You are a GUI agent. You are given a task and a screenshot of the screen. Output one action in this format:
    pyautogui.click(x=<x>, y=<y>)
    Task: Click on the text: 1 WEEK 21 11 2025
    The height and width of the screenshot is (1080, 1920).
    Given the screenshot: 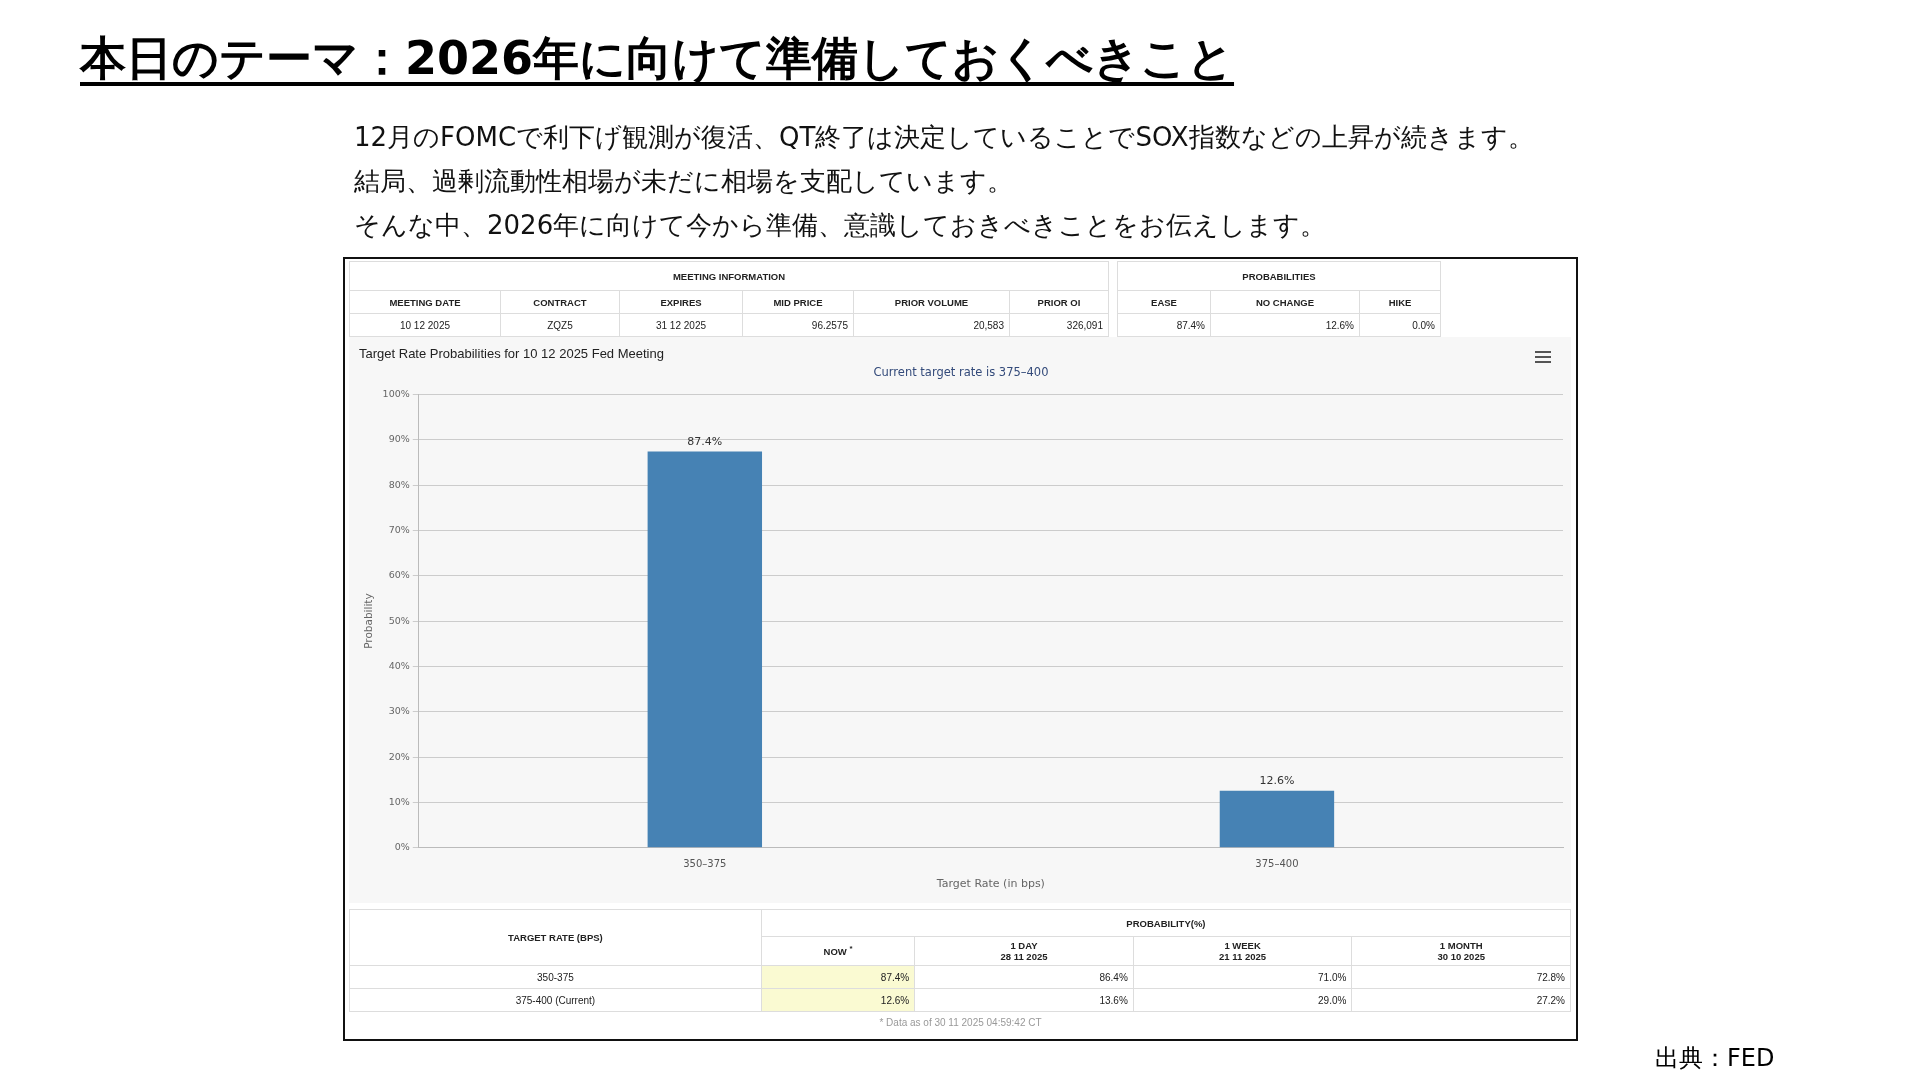 What is the action you would take?
    pyautogui.click(x=1242, y=951)
    